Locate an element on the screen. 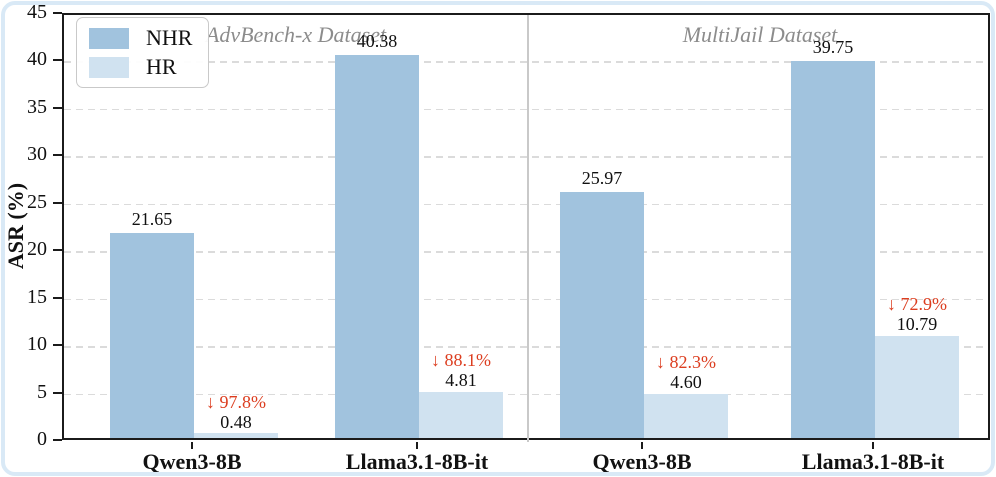 The width and height of the screenshot is (996, 477). legend-label-nhr: NHR is located at coordinates (169, 37).